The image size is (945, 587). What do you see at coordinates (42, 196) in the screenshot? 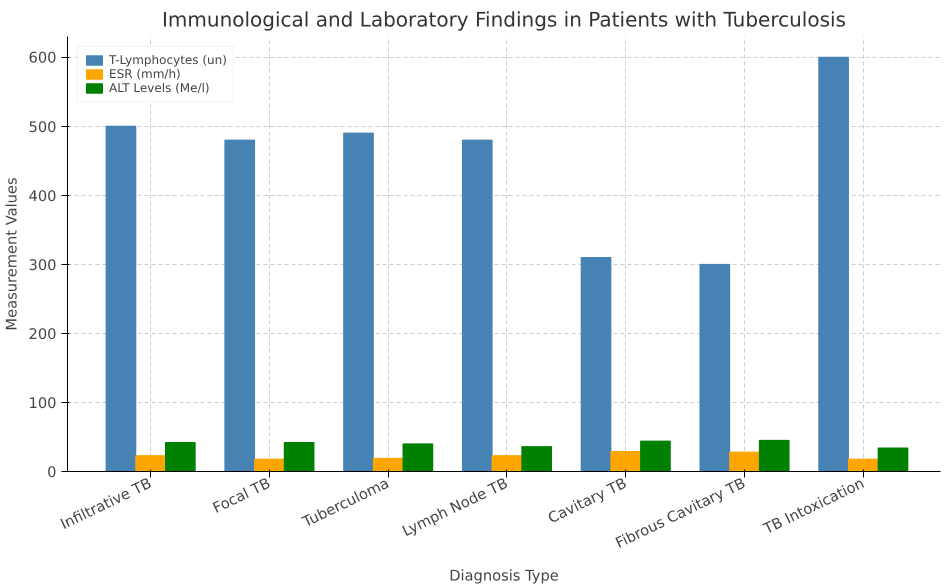
I see `y-tick-label: 400` at bounding box center [42, 196].